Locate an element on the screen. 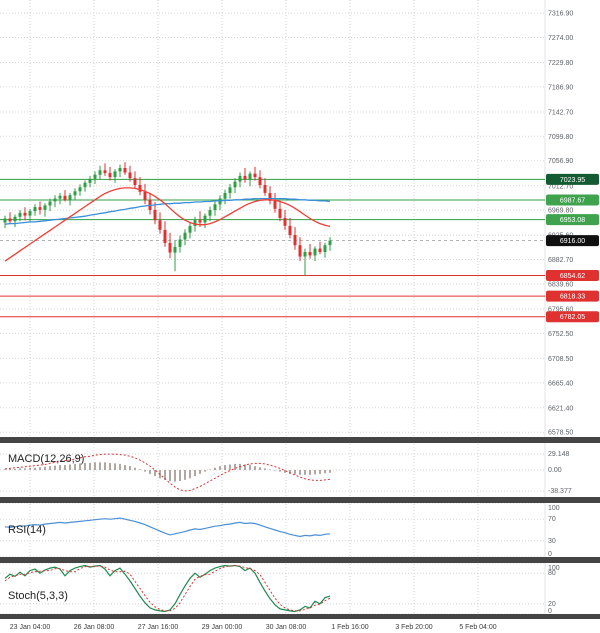 This screenshot has width=600, height=633. svg-text: 6969.80 is located at coordinates (560, 211).